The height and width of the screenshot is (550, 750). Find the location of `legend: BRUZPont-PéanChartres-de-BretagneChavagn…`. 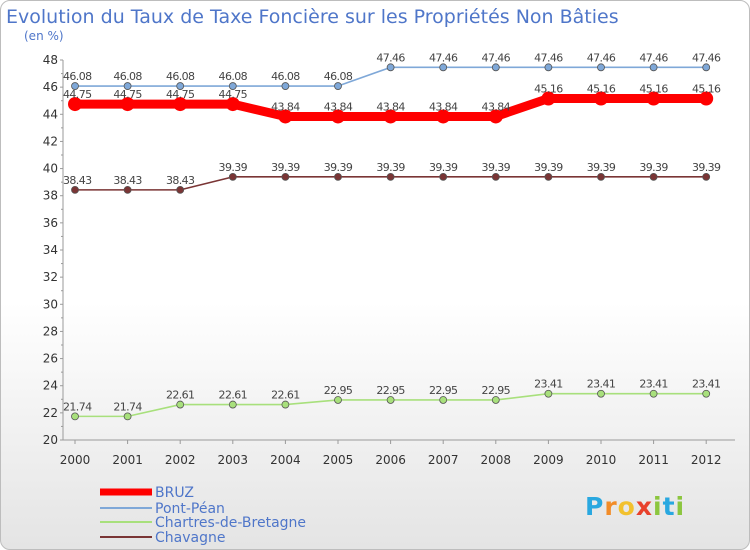

legend: BRUZPont-PéanChartres-de-BretagneChavagn… is located at coordinates (203, 515).